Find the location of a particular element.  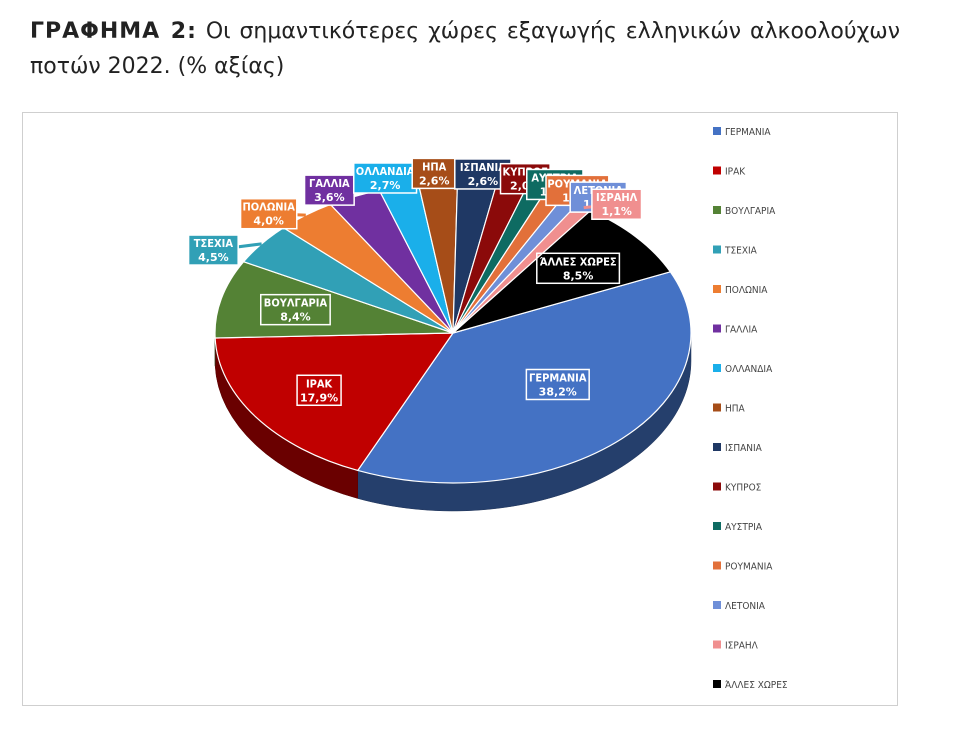

data-label-value: 38,2% is located at coordinates (558, 391).